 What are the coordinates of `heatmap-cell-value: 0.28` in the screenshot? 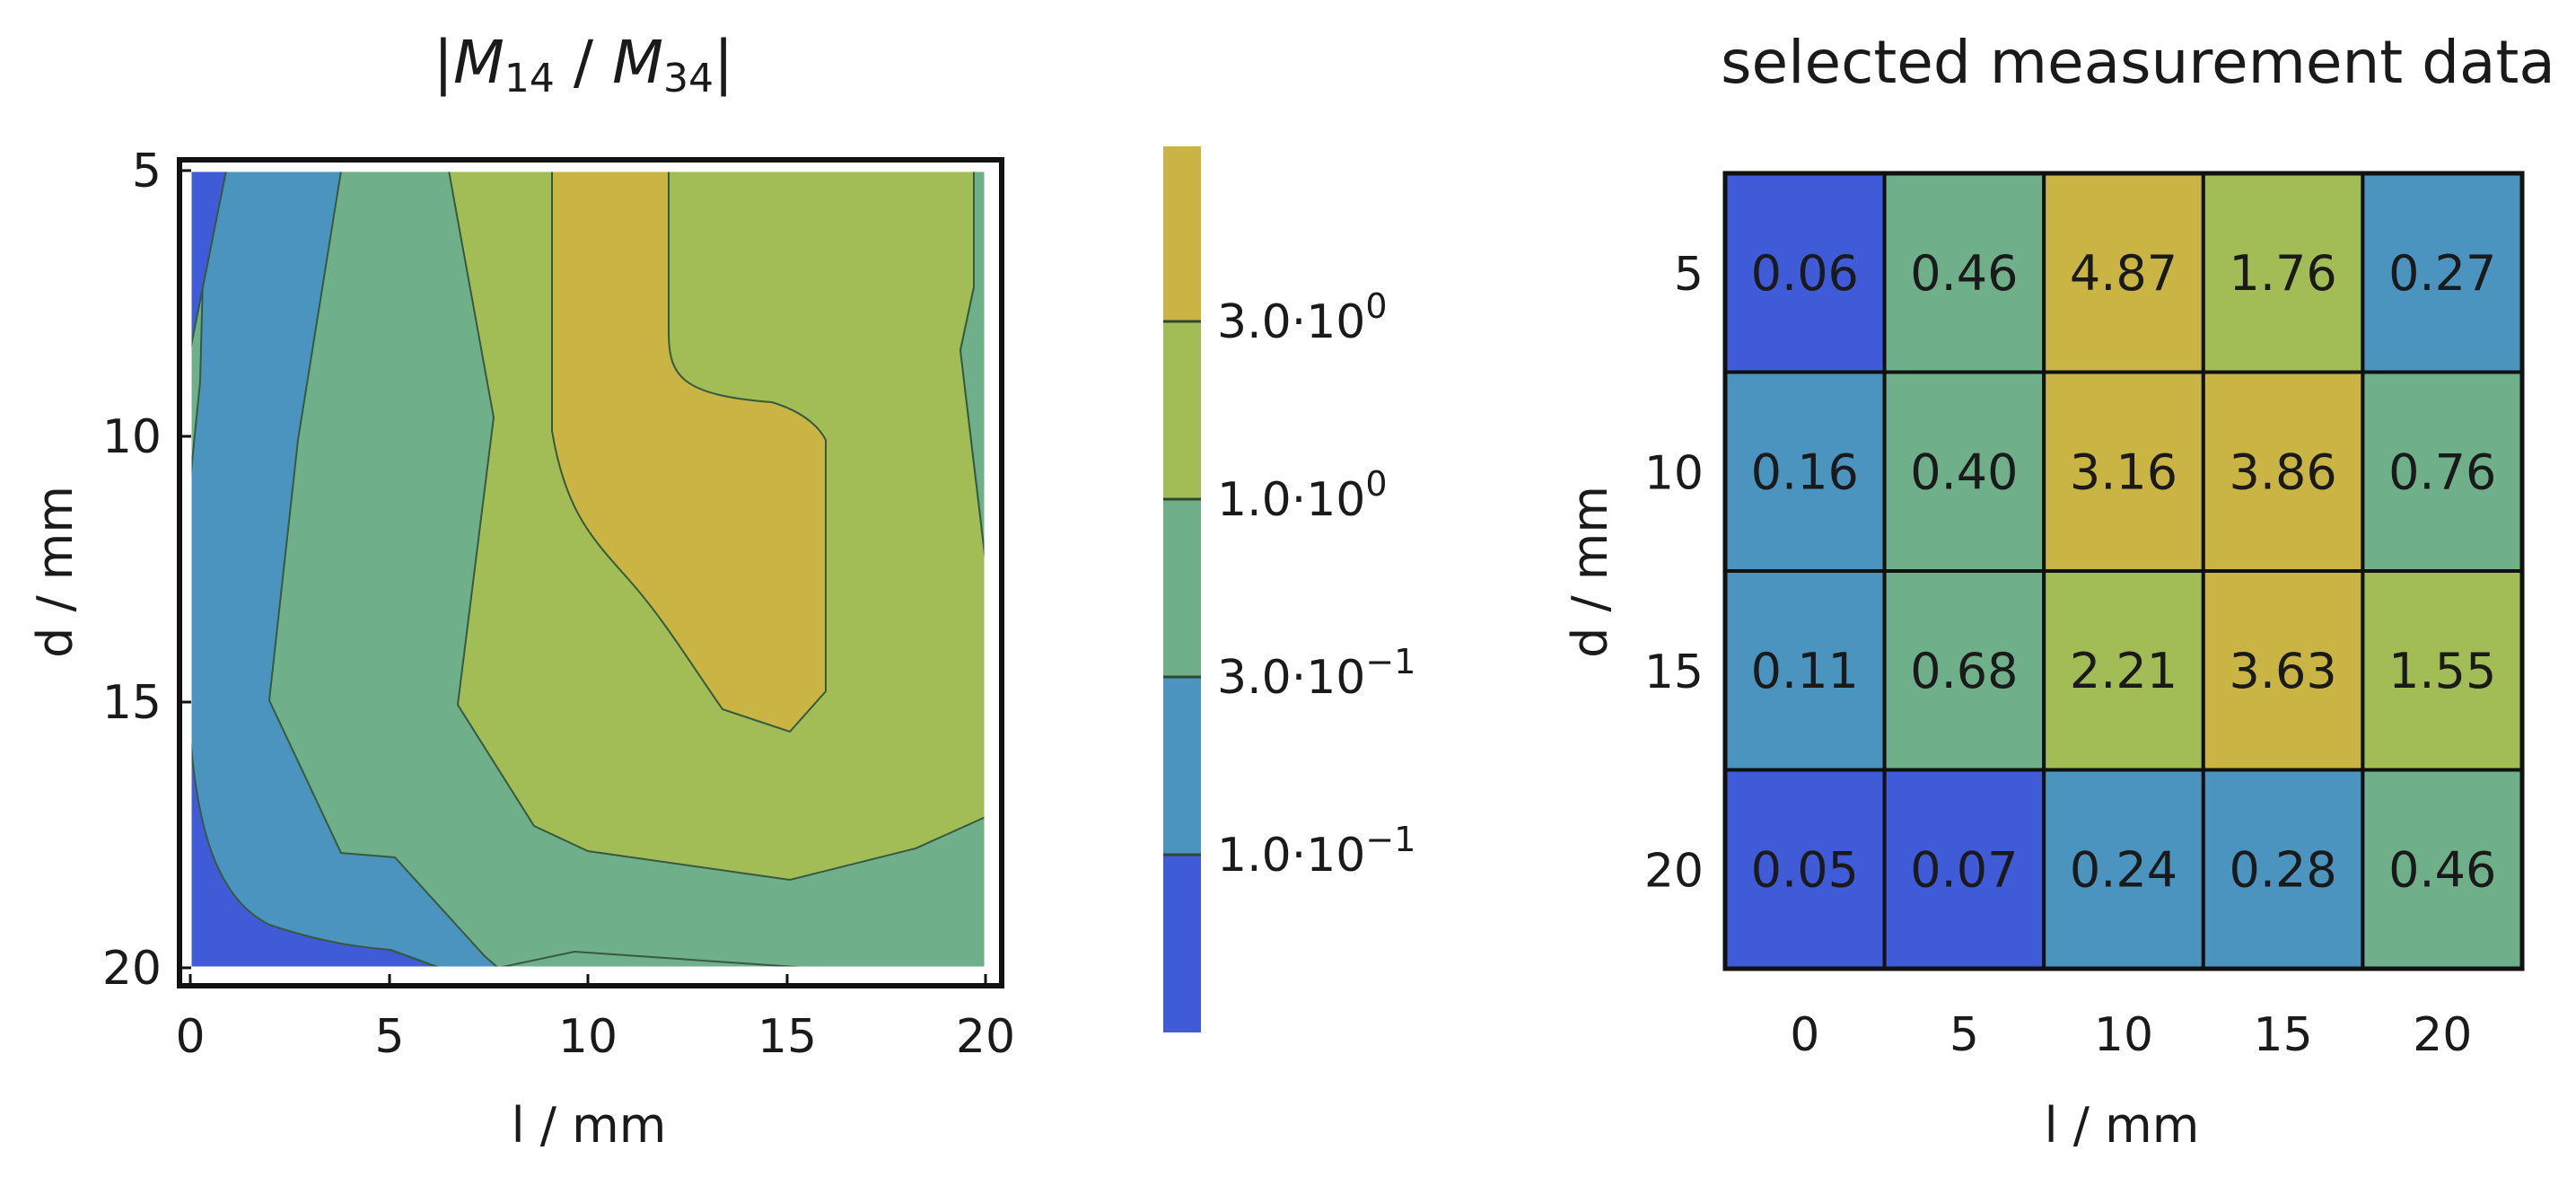 It's located at (2282, 869).